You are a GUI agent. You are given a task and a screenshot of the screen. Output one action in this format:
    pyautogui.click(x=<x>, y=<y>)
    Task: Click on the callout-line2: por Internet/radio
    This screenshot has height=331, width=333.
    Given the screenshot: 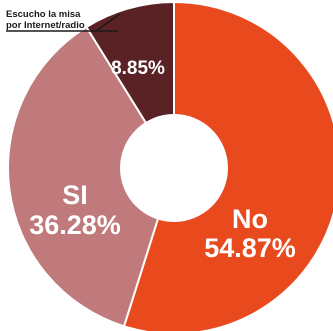 What is the action you would take?
    pyautogui.click(x=45, y=25)
    